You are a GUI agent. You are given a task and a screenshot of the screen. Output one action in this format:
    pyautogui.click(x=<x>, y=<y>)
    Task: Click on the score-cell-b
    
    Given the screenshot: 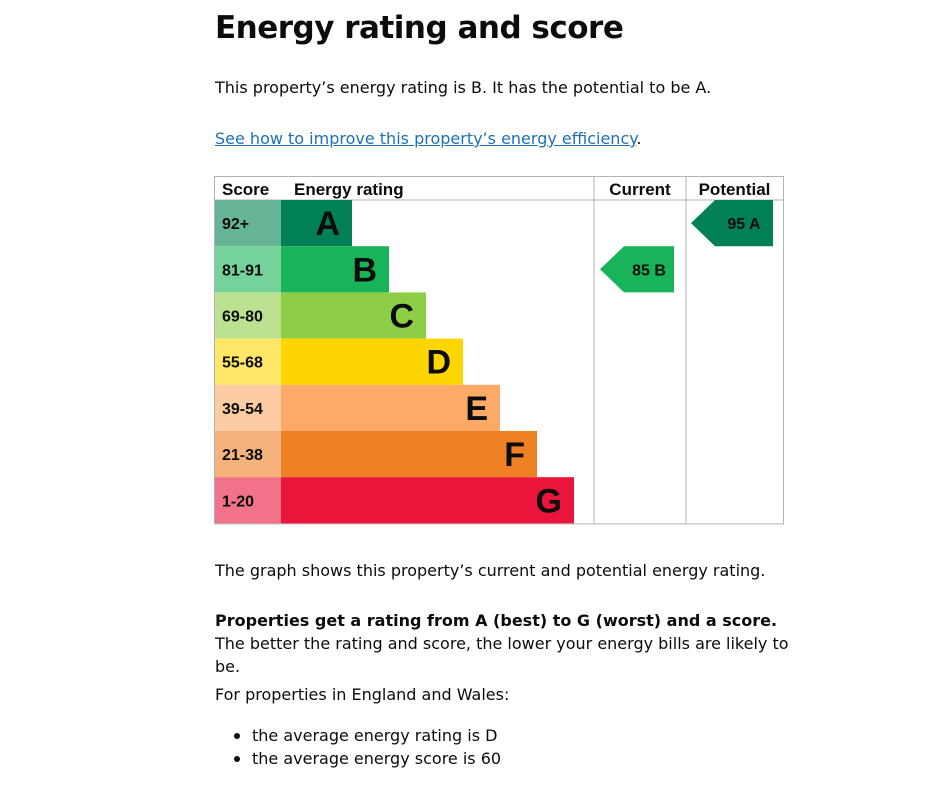 What is the action you would take?
    pyautogui.click(x=248, y=269)
    